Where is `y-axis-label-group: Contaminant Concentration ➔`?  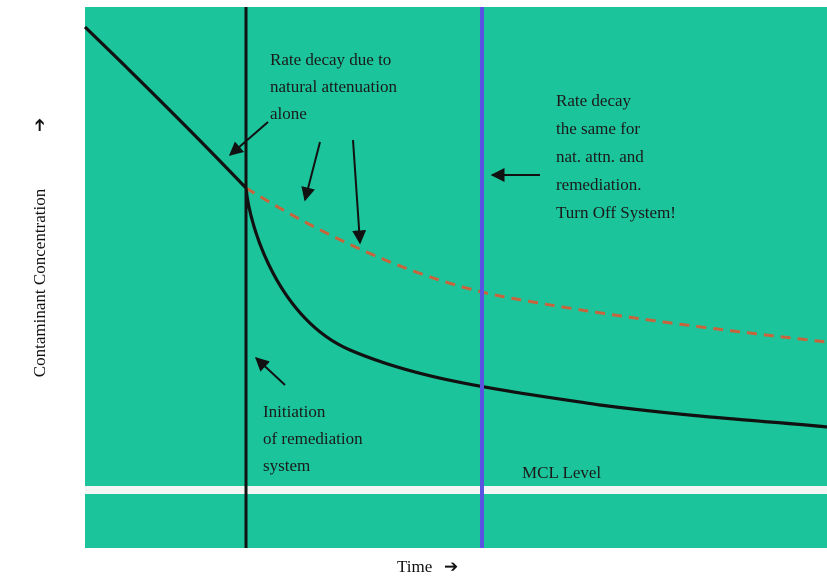
y-axis-label-group: Contaminant Concentration ➔ is located at coordinates (39, 247).